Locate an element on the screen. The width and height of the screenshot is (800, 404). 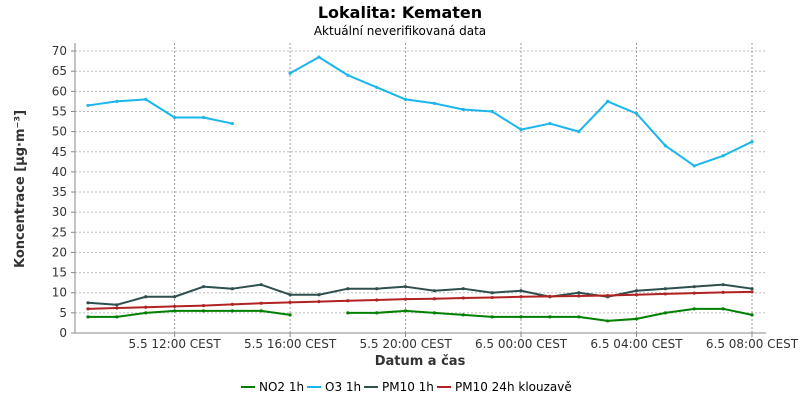
legend-item-4: PM10 24h klouzavě is located at coordinates (504, 387).